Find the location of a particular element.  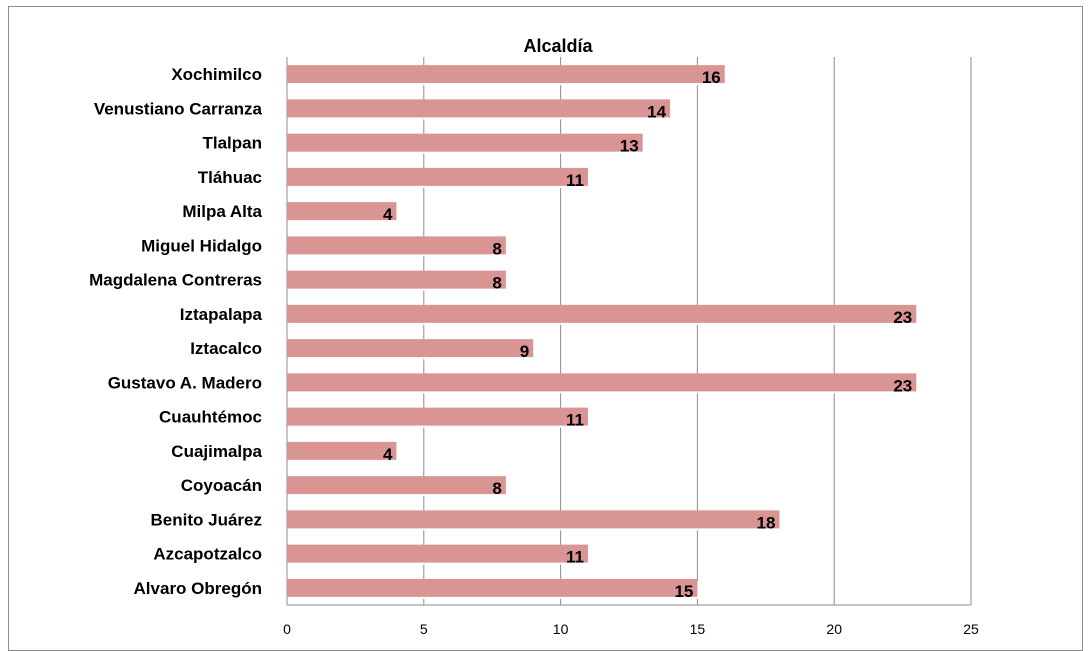

data-label: 16 is located at coordinates (711, 77).